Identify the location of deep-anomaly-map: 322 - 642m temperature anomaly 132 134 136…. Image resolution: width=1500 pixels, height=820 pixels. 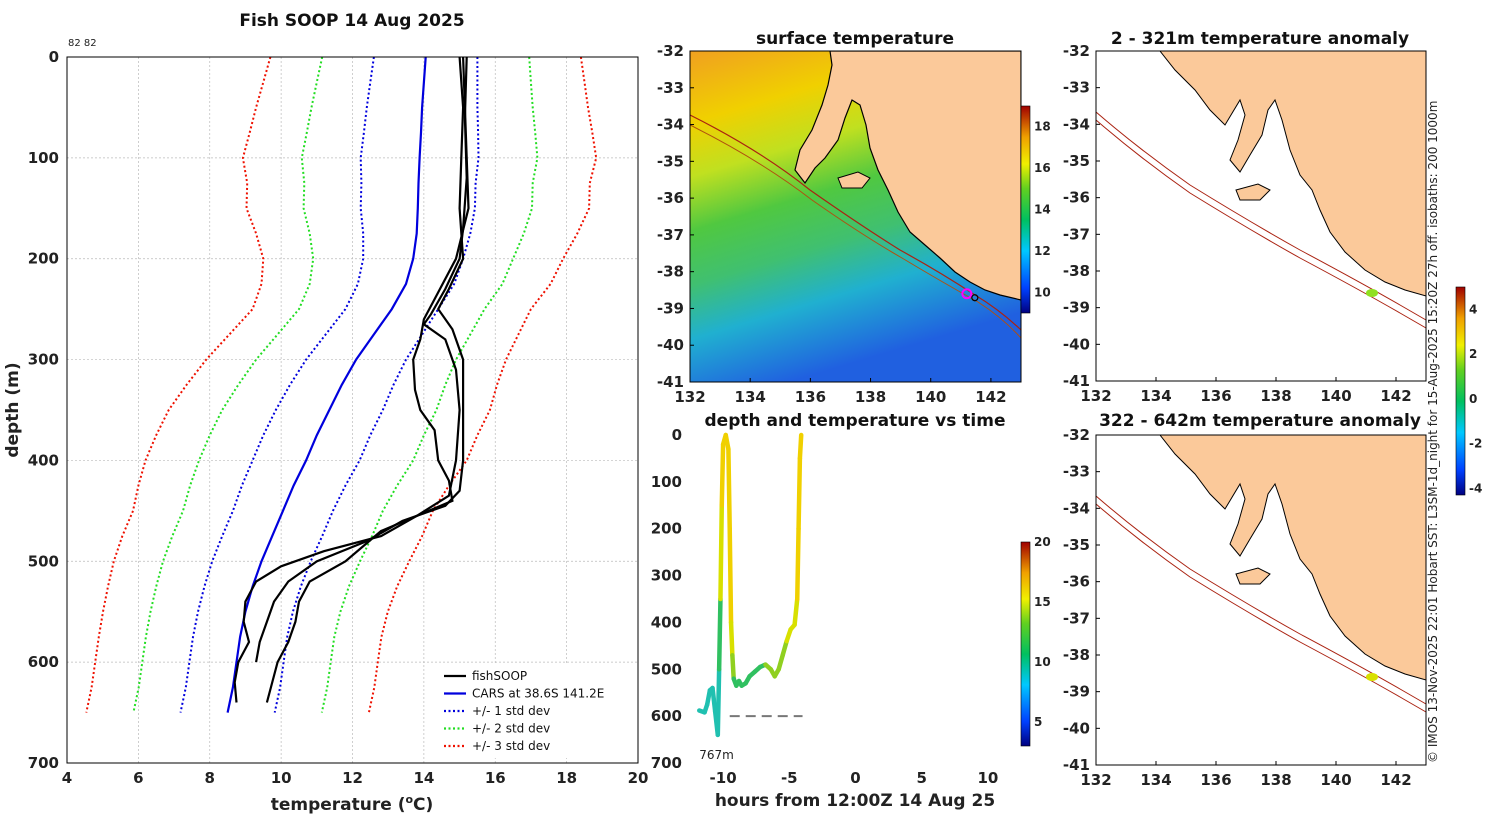
(1245, 600).